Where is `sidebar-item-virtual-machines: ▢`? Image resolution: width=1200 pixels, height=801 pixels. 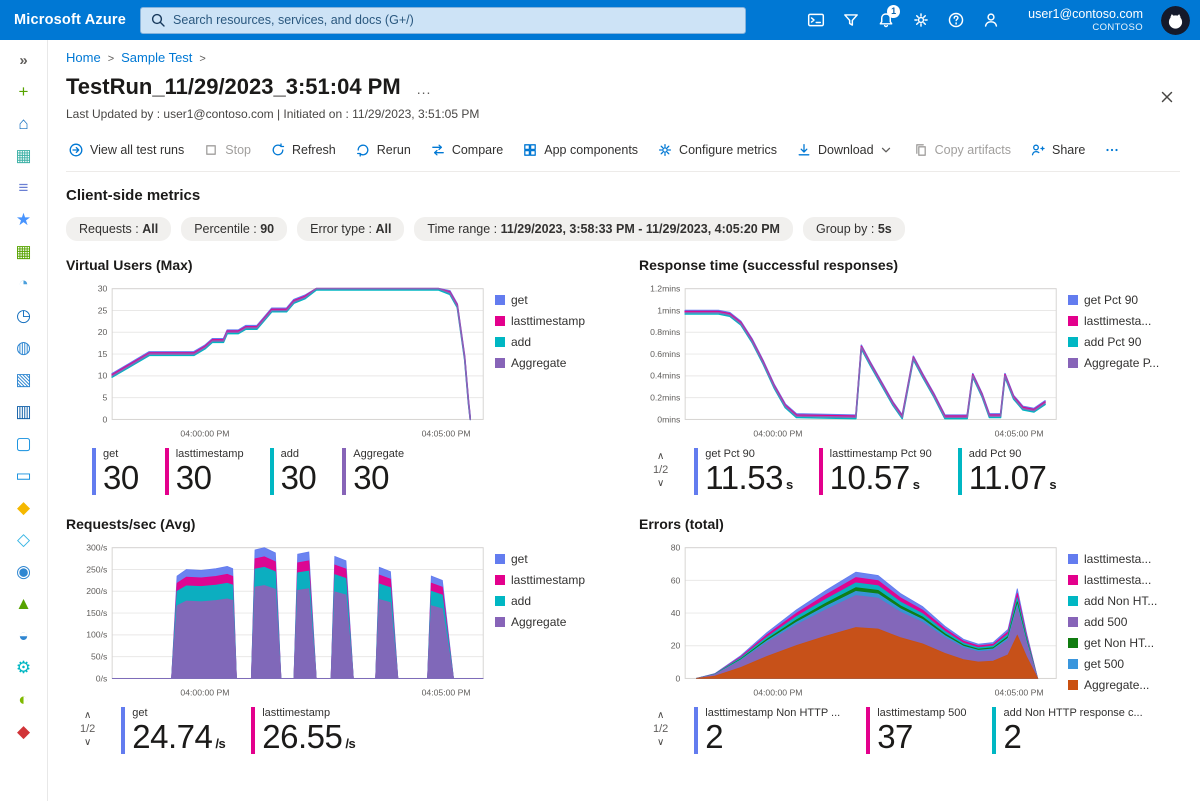
sidebar-item-virtual-machines: ▢ is located at coordinates (24, 444).